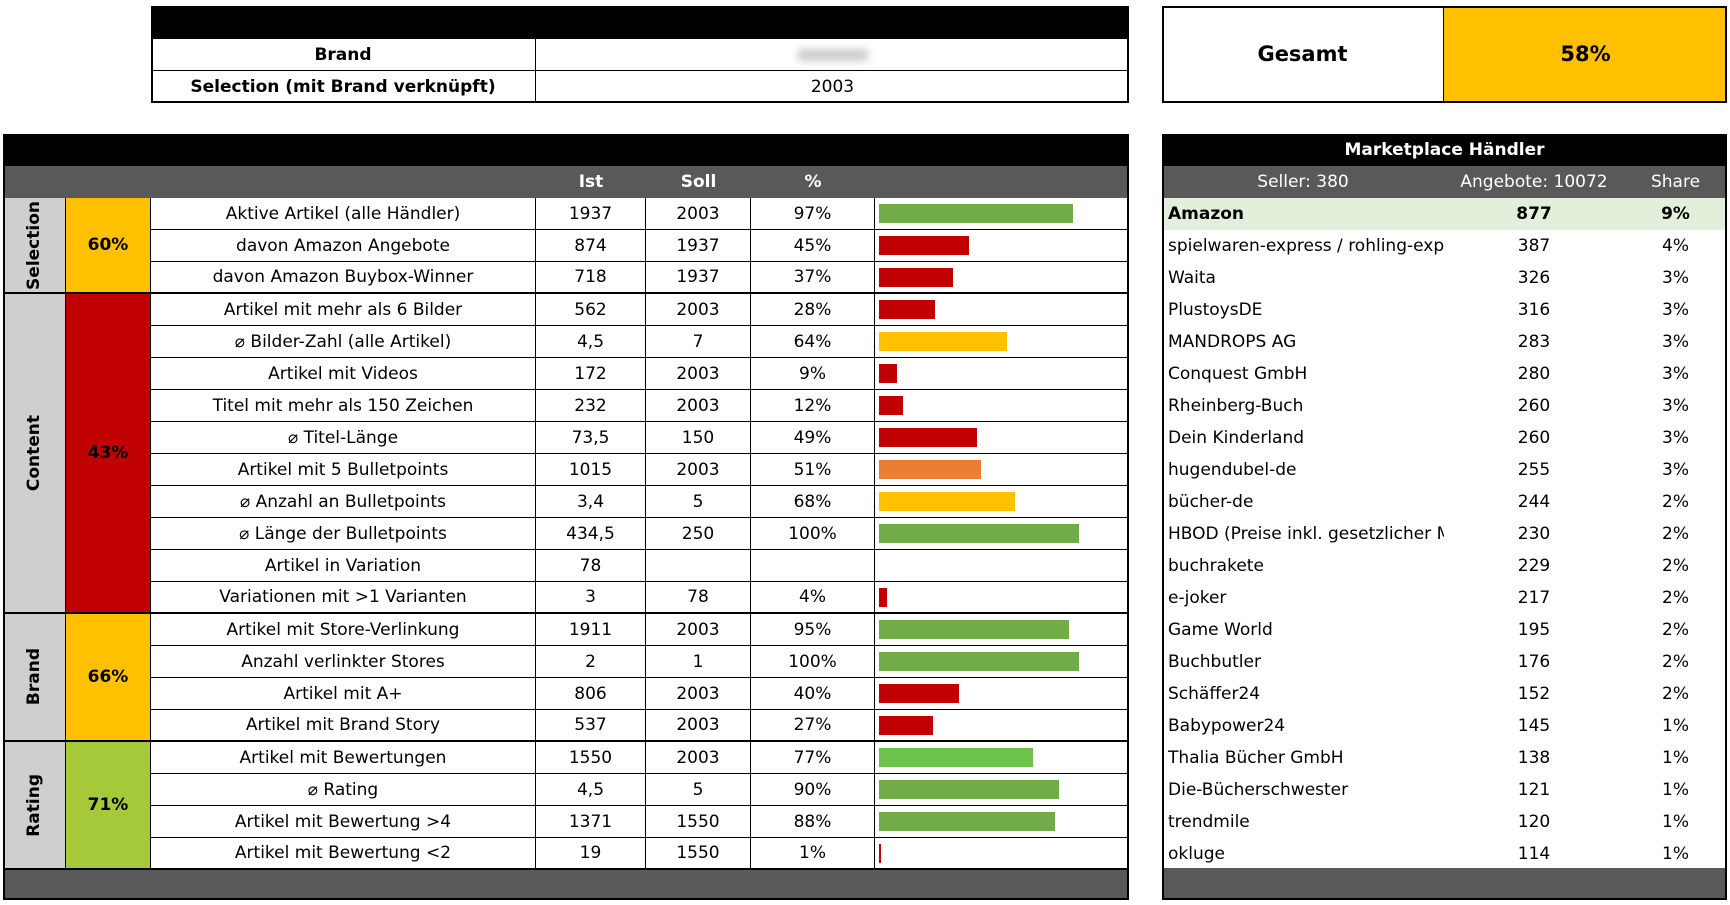 The image size is (1730, 905). What do you see at coordinates (813, 246) in the screenshot?
I see `kpi-pct: 45%` at bounding box center [813, 246].